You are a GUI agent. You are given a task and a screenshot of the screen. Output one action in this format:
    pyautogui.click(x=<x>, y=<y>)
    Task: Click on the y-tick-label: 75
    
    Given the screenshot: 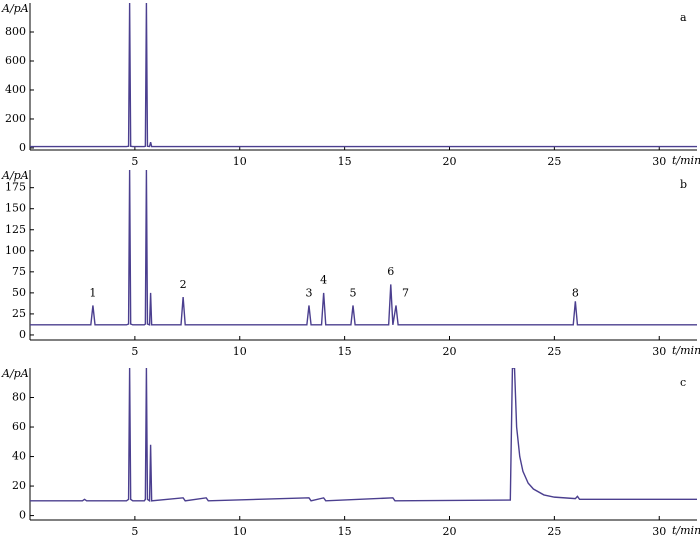 What is the action you would take?
    pyautogui.click(x=19, y=271)
    